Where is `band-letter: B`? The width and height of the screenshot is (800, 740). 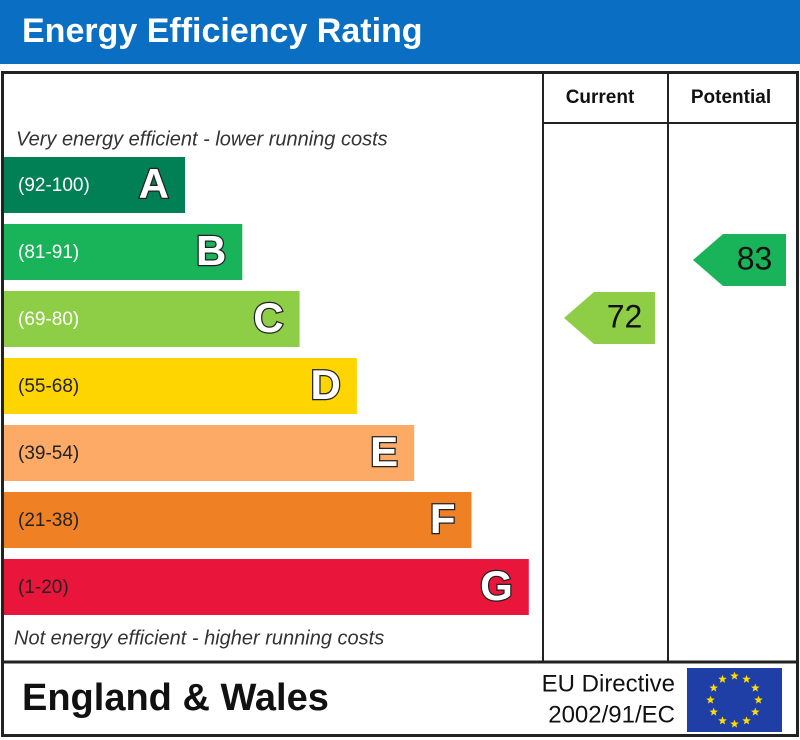
band-letter: B is located at coordinates (211, 250).